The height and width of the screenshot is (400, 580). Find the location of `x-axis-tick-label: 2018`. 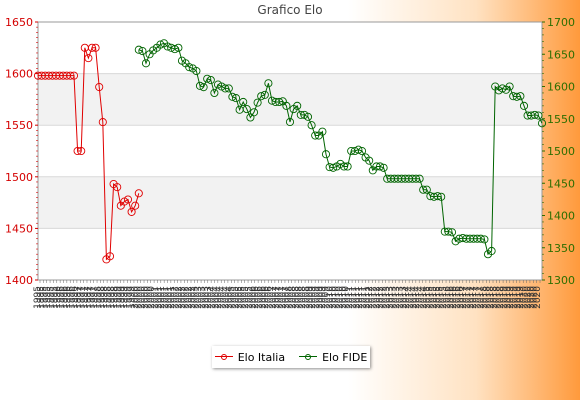

x-axis-tick-label: 2018 is located at coordinates (498, 297).